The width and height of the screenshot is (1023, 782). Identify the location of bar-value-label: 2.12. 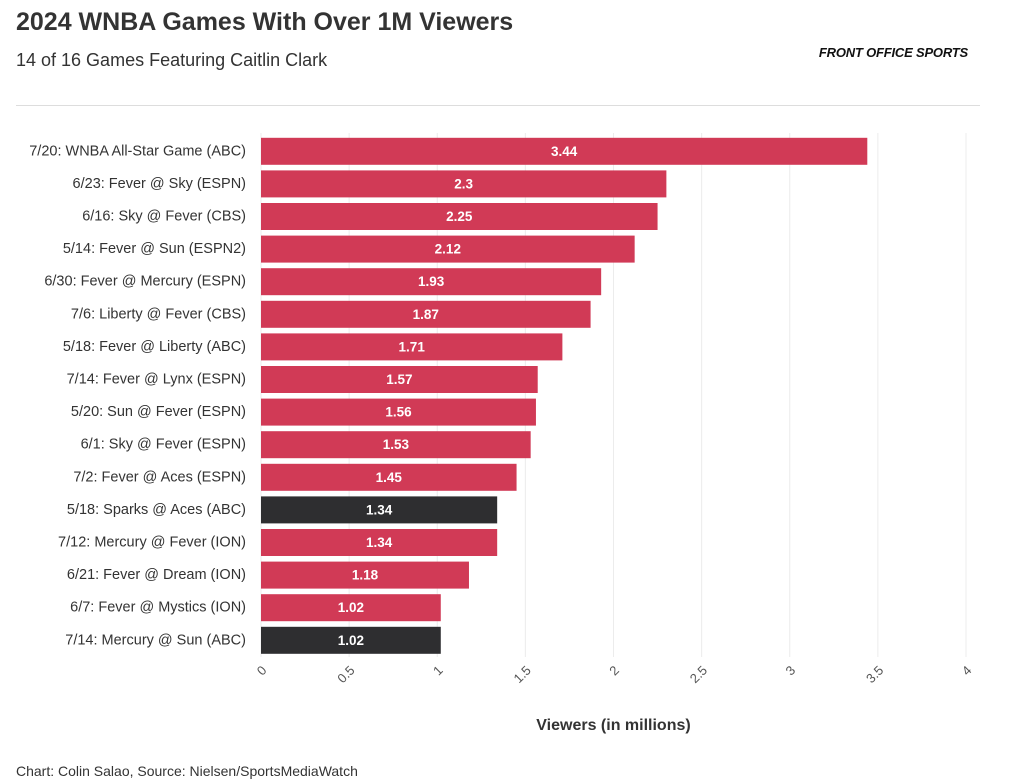
(448, 249).